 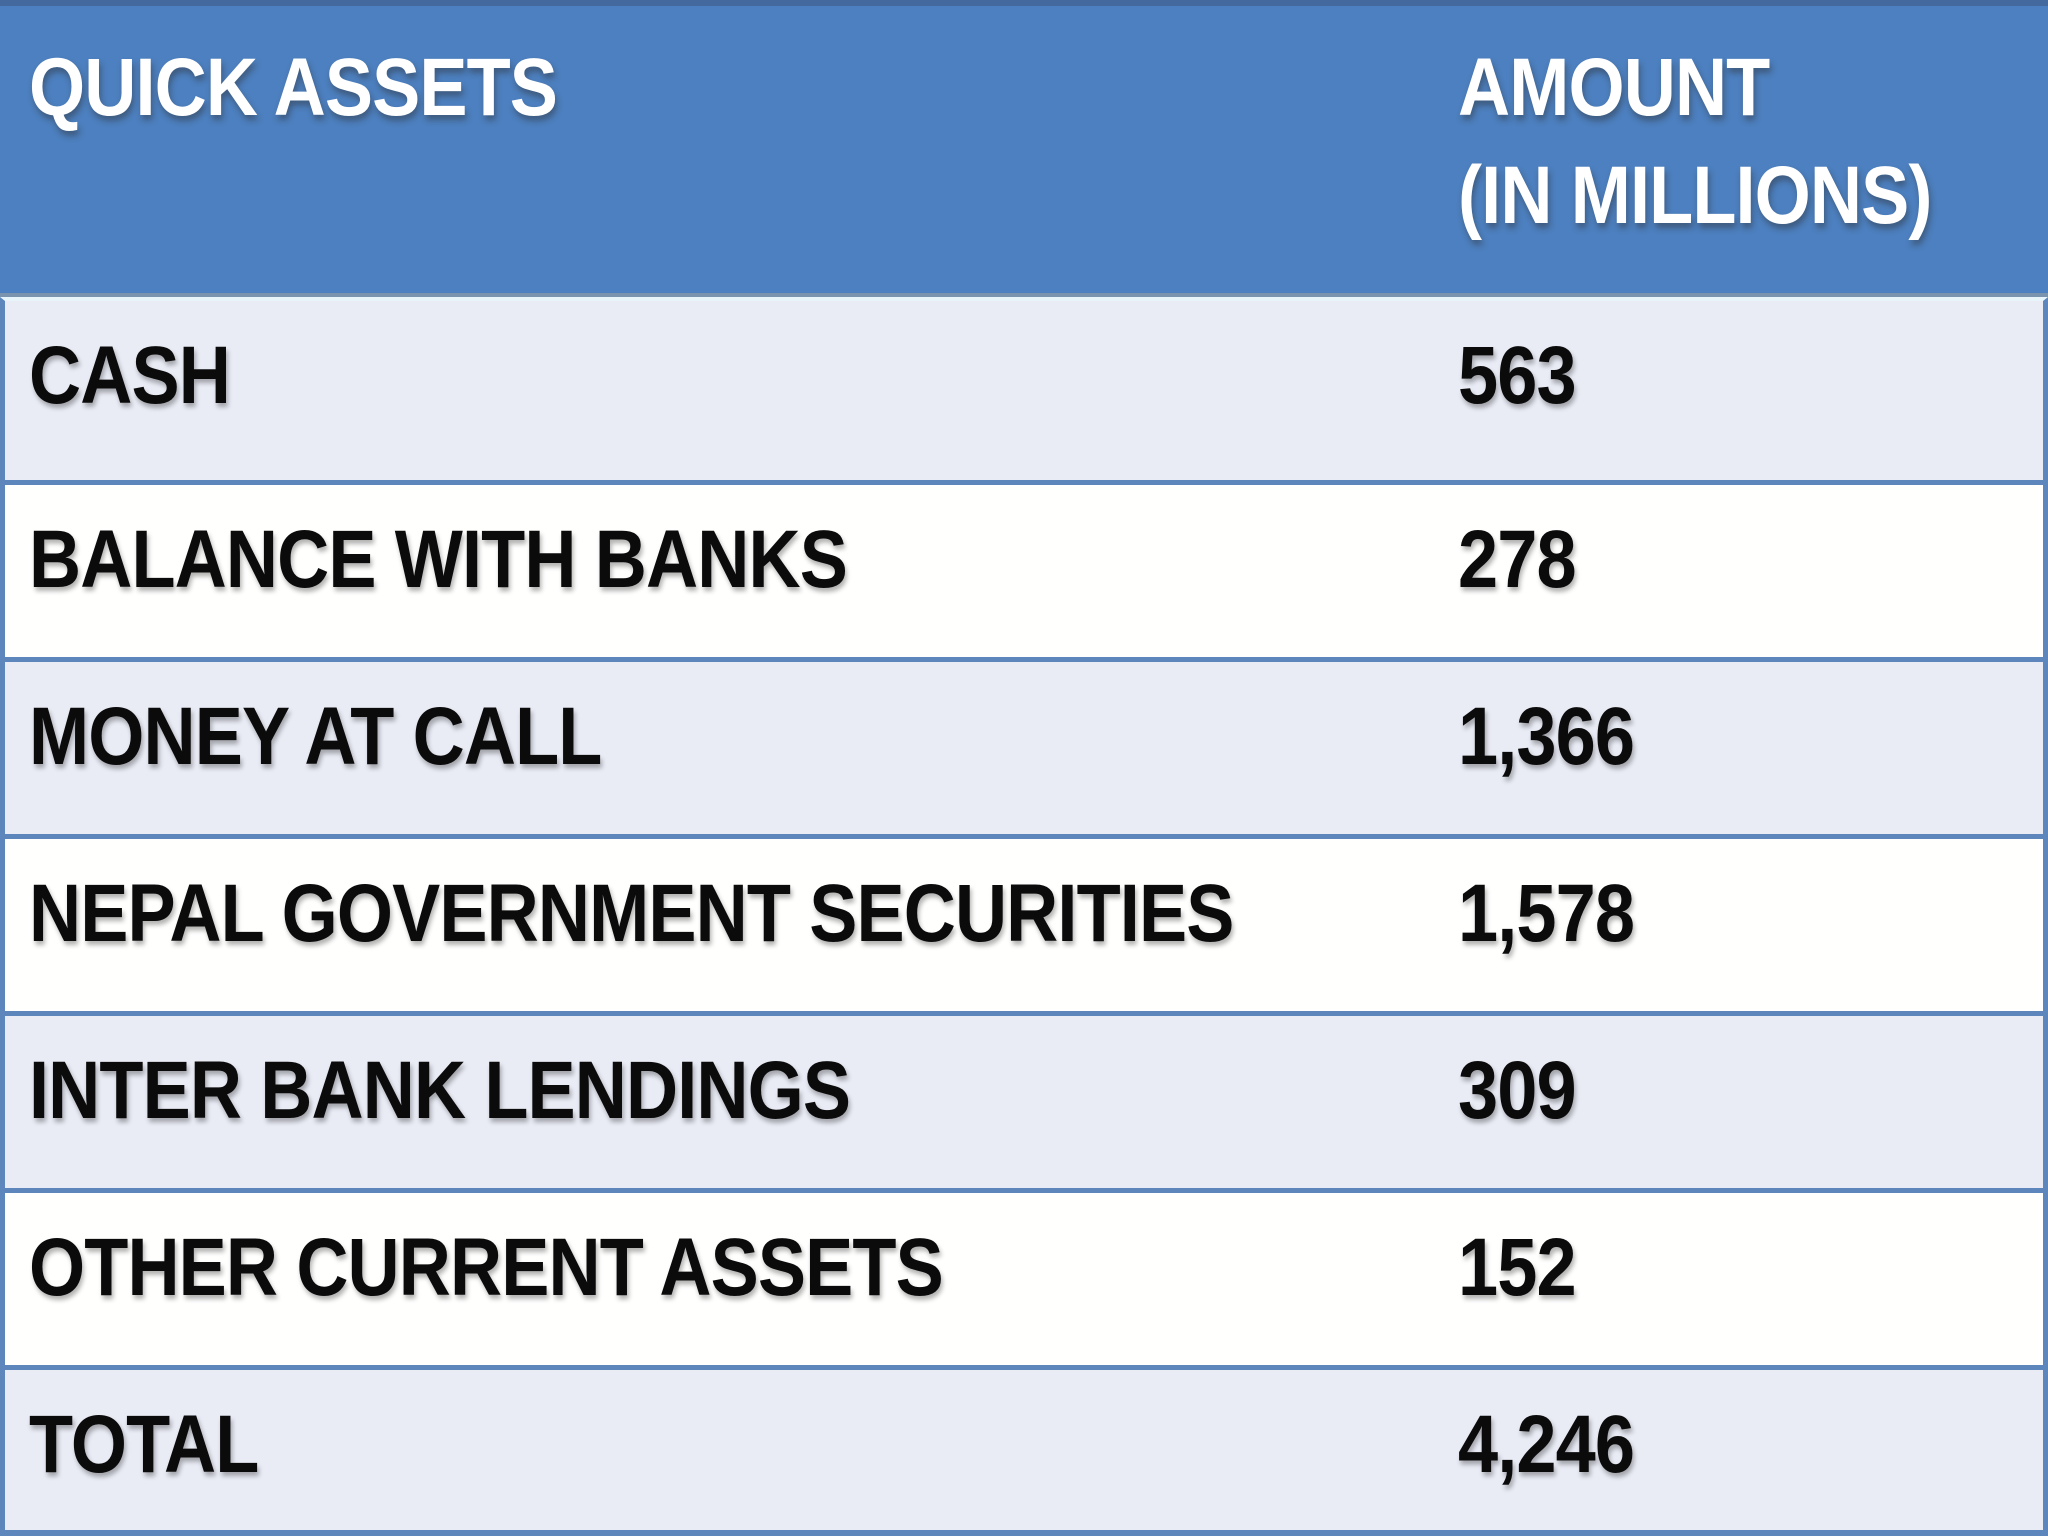 I want to click on header-cell-amount: AMOUNT (IN MILLIONS), so click(x=1739, y=149).